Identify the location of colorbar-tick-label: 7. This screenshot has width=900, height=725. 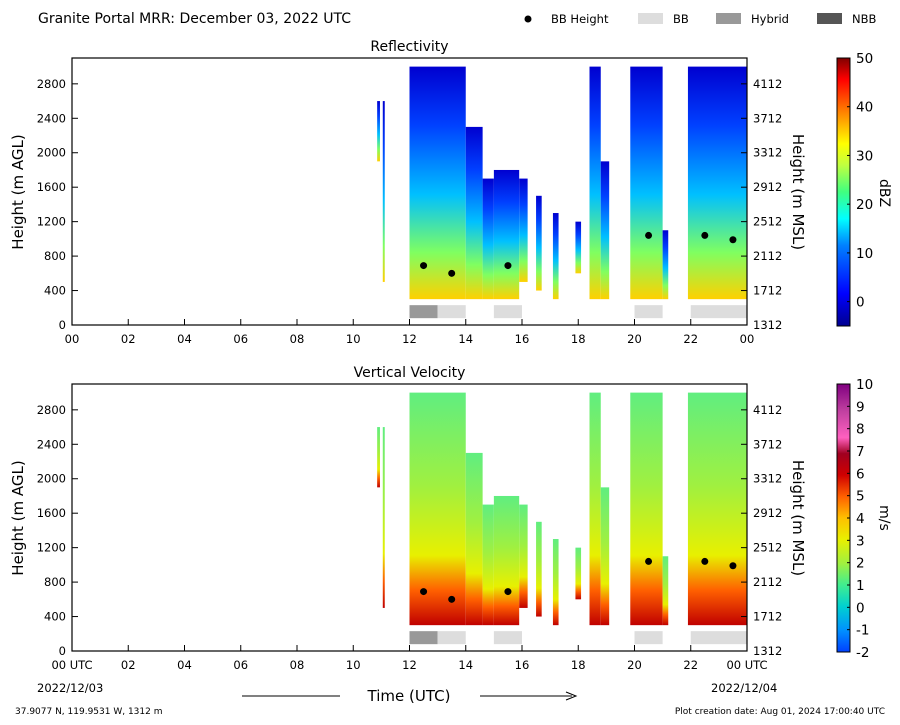
(860, 452).